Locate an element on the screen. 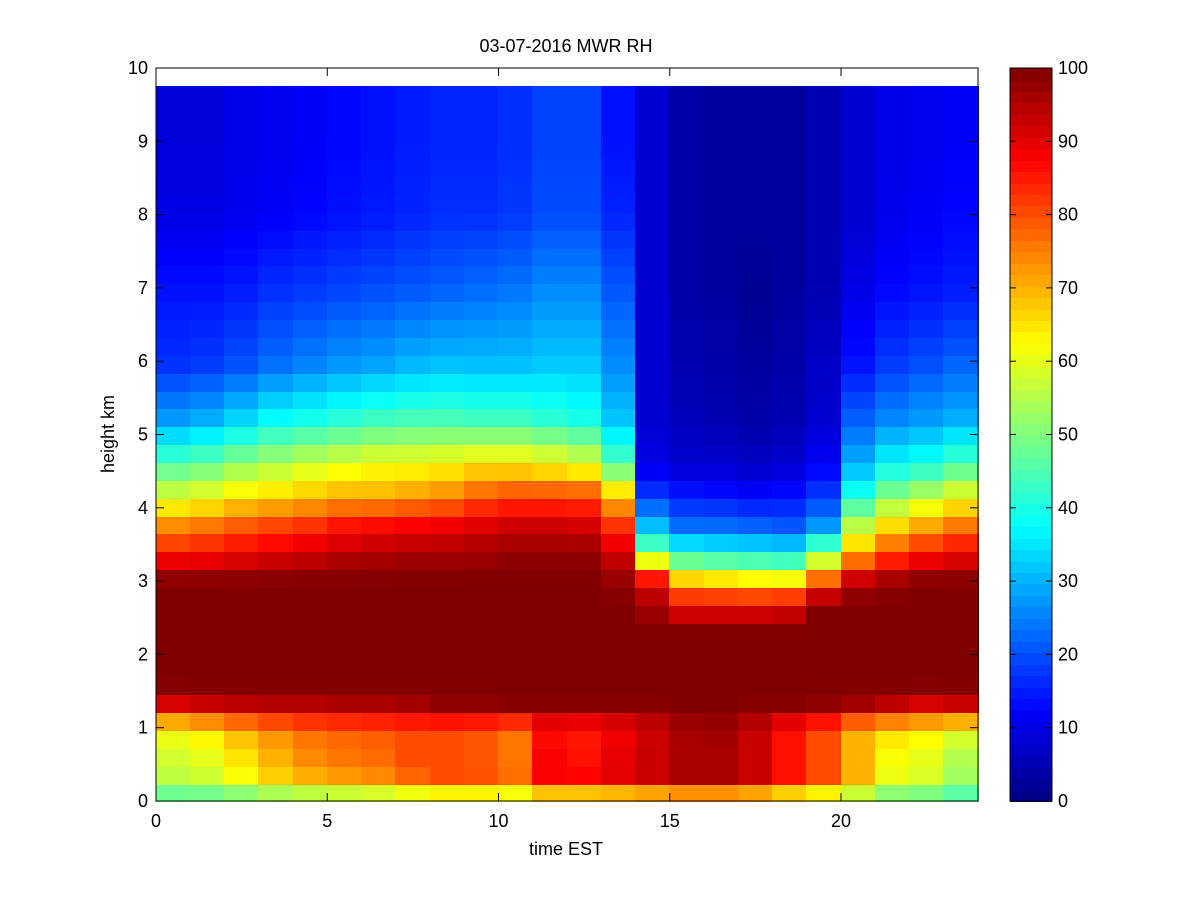 This screenshot has width=1200, height=900. y-tick-label: 3 is located at coordinates (143, 581).